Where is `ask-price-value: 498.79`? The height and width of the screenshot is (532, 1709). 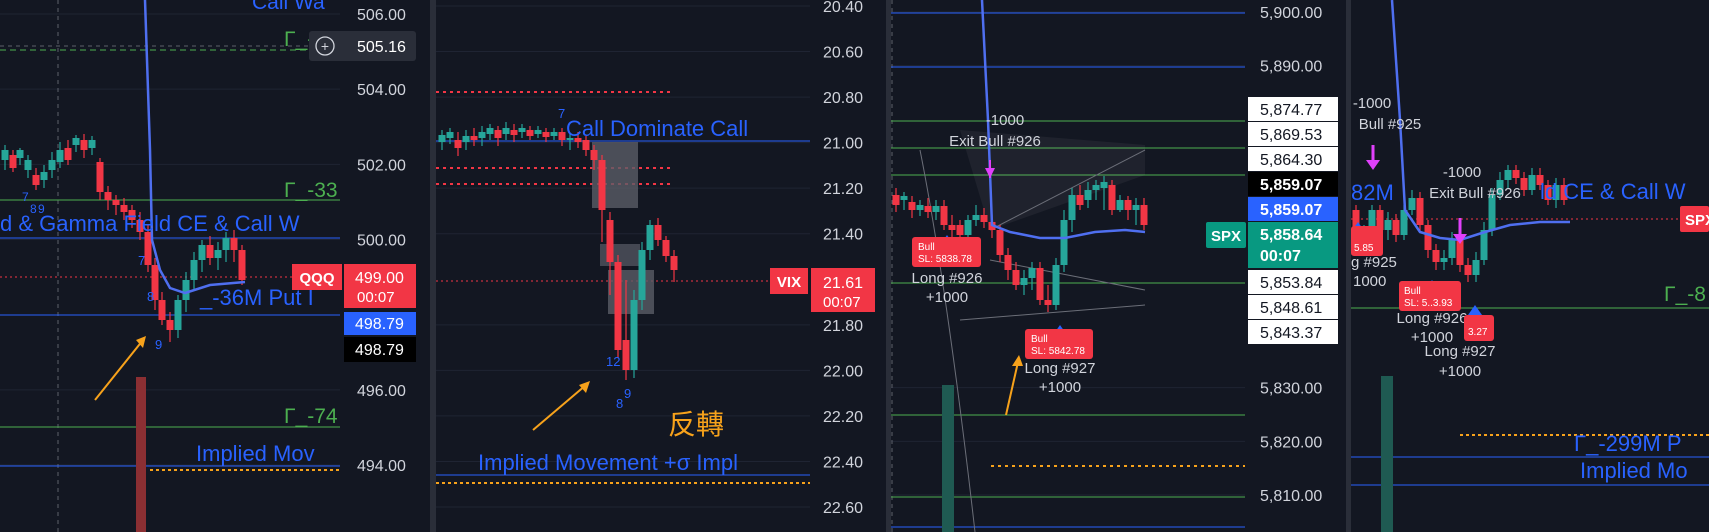
ask-price-value: 498.79 is located at coordinates (379, 350).